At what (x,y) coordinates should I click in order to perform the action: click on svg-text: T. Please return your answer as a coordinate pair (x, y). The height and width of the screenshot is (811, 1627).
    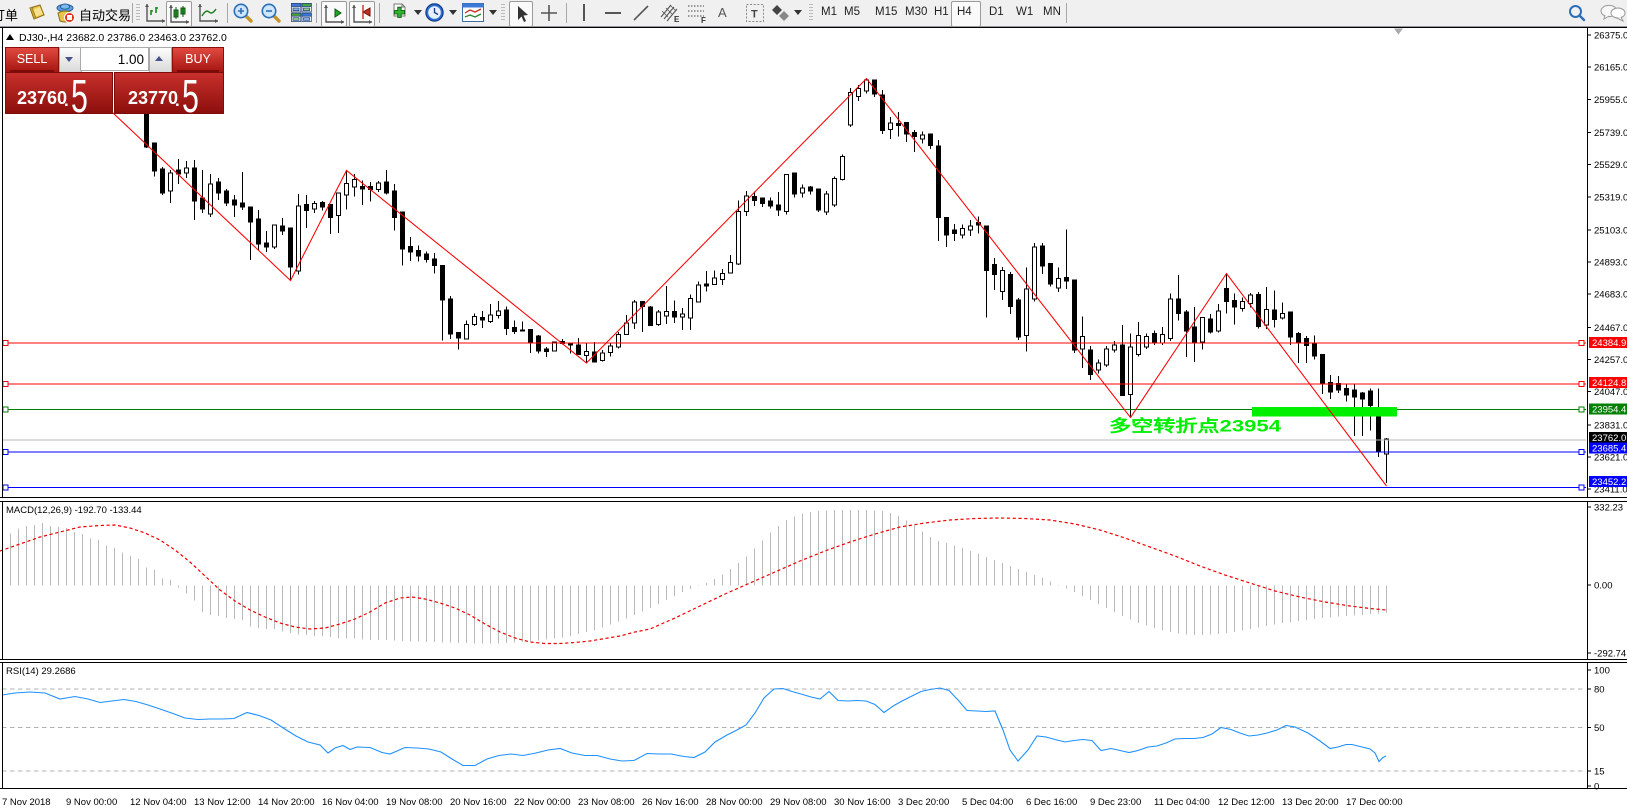
    Looking at the image, I should click on (754, 15).